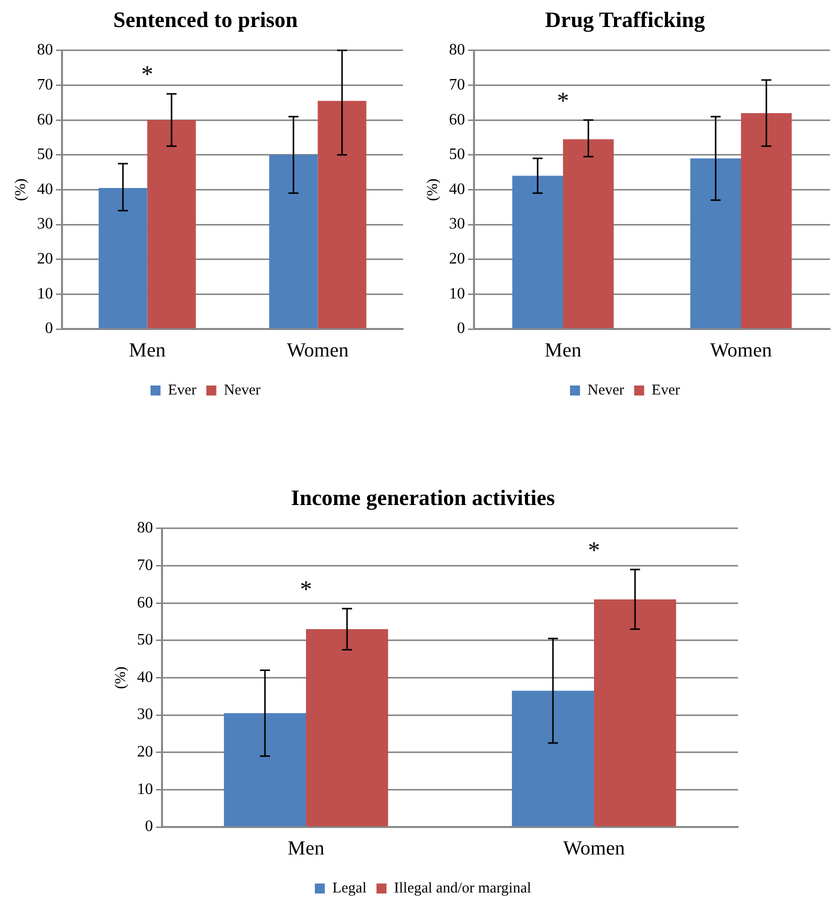 The image size is (837, 901). Describe the element at coordinates (205, 19) in the screenshot. I see `chart-title: Sentenced to prison` at that location.